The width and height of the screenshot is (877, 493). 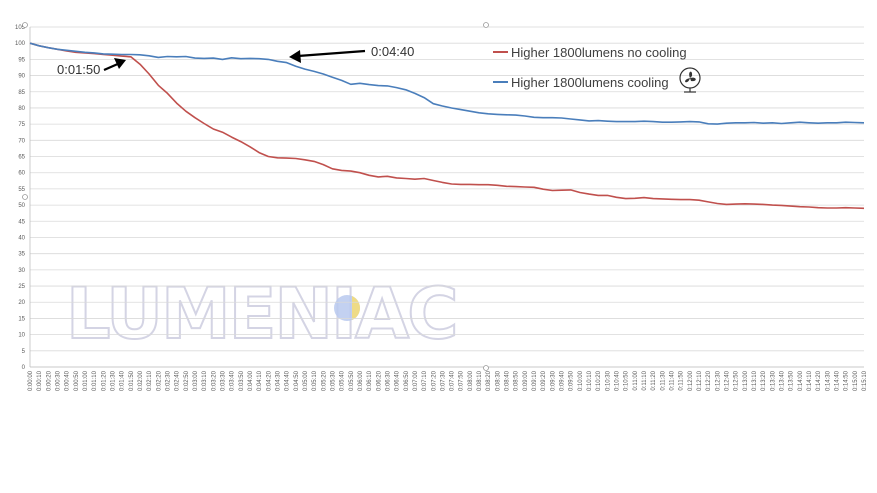 What do you see at coordinates (361, 380) in the screenshot?
I see `x-tick-label-0-06-00: 0:06:00` at bounding box center [361, 380].